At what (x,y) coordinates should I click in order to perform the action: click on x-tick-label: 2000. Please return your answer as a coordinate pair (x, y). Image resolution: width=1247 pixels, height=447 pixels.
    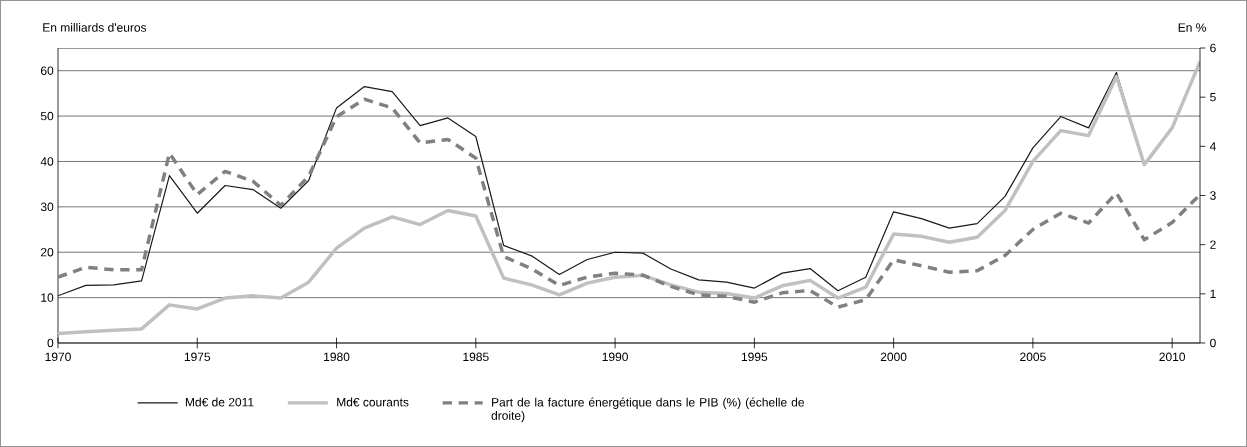
    Looking at the image, I should click on (893, 357).